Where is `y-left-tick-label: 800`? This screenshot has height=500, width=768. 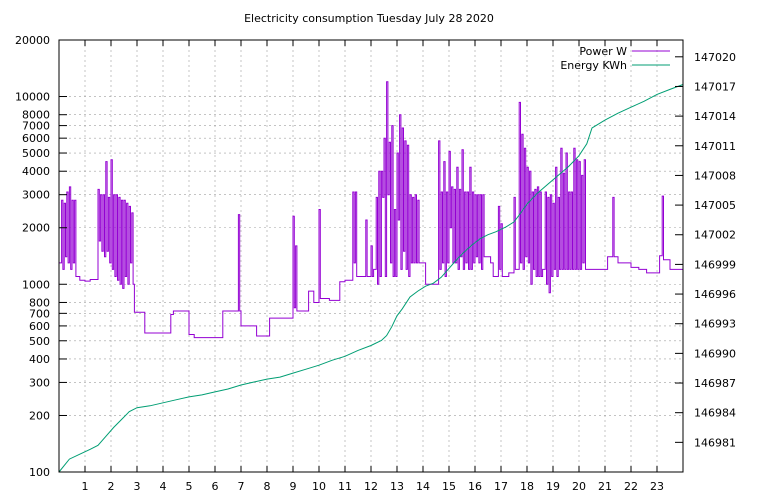
y-left-tick-label: 800 is located at coordinates (39, 302).